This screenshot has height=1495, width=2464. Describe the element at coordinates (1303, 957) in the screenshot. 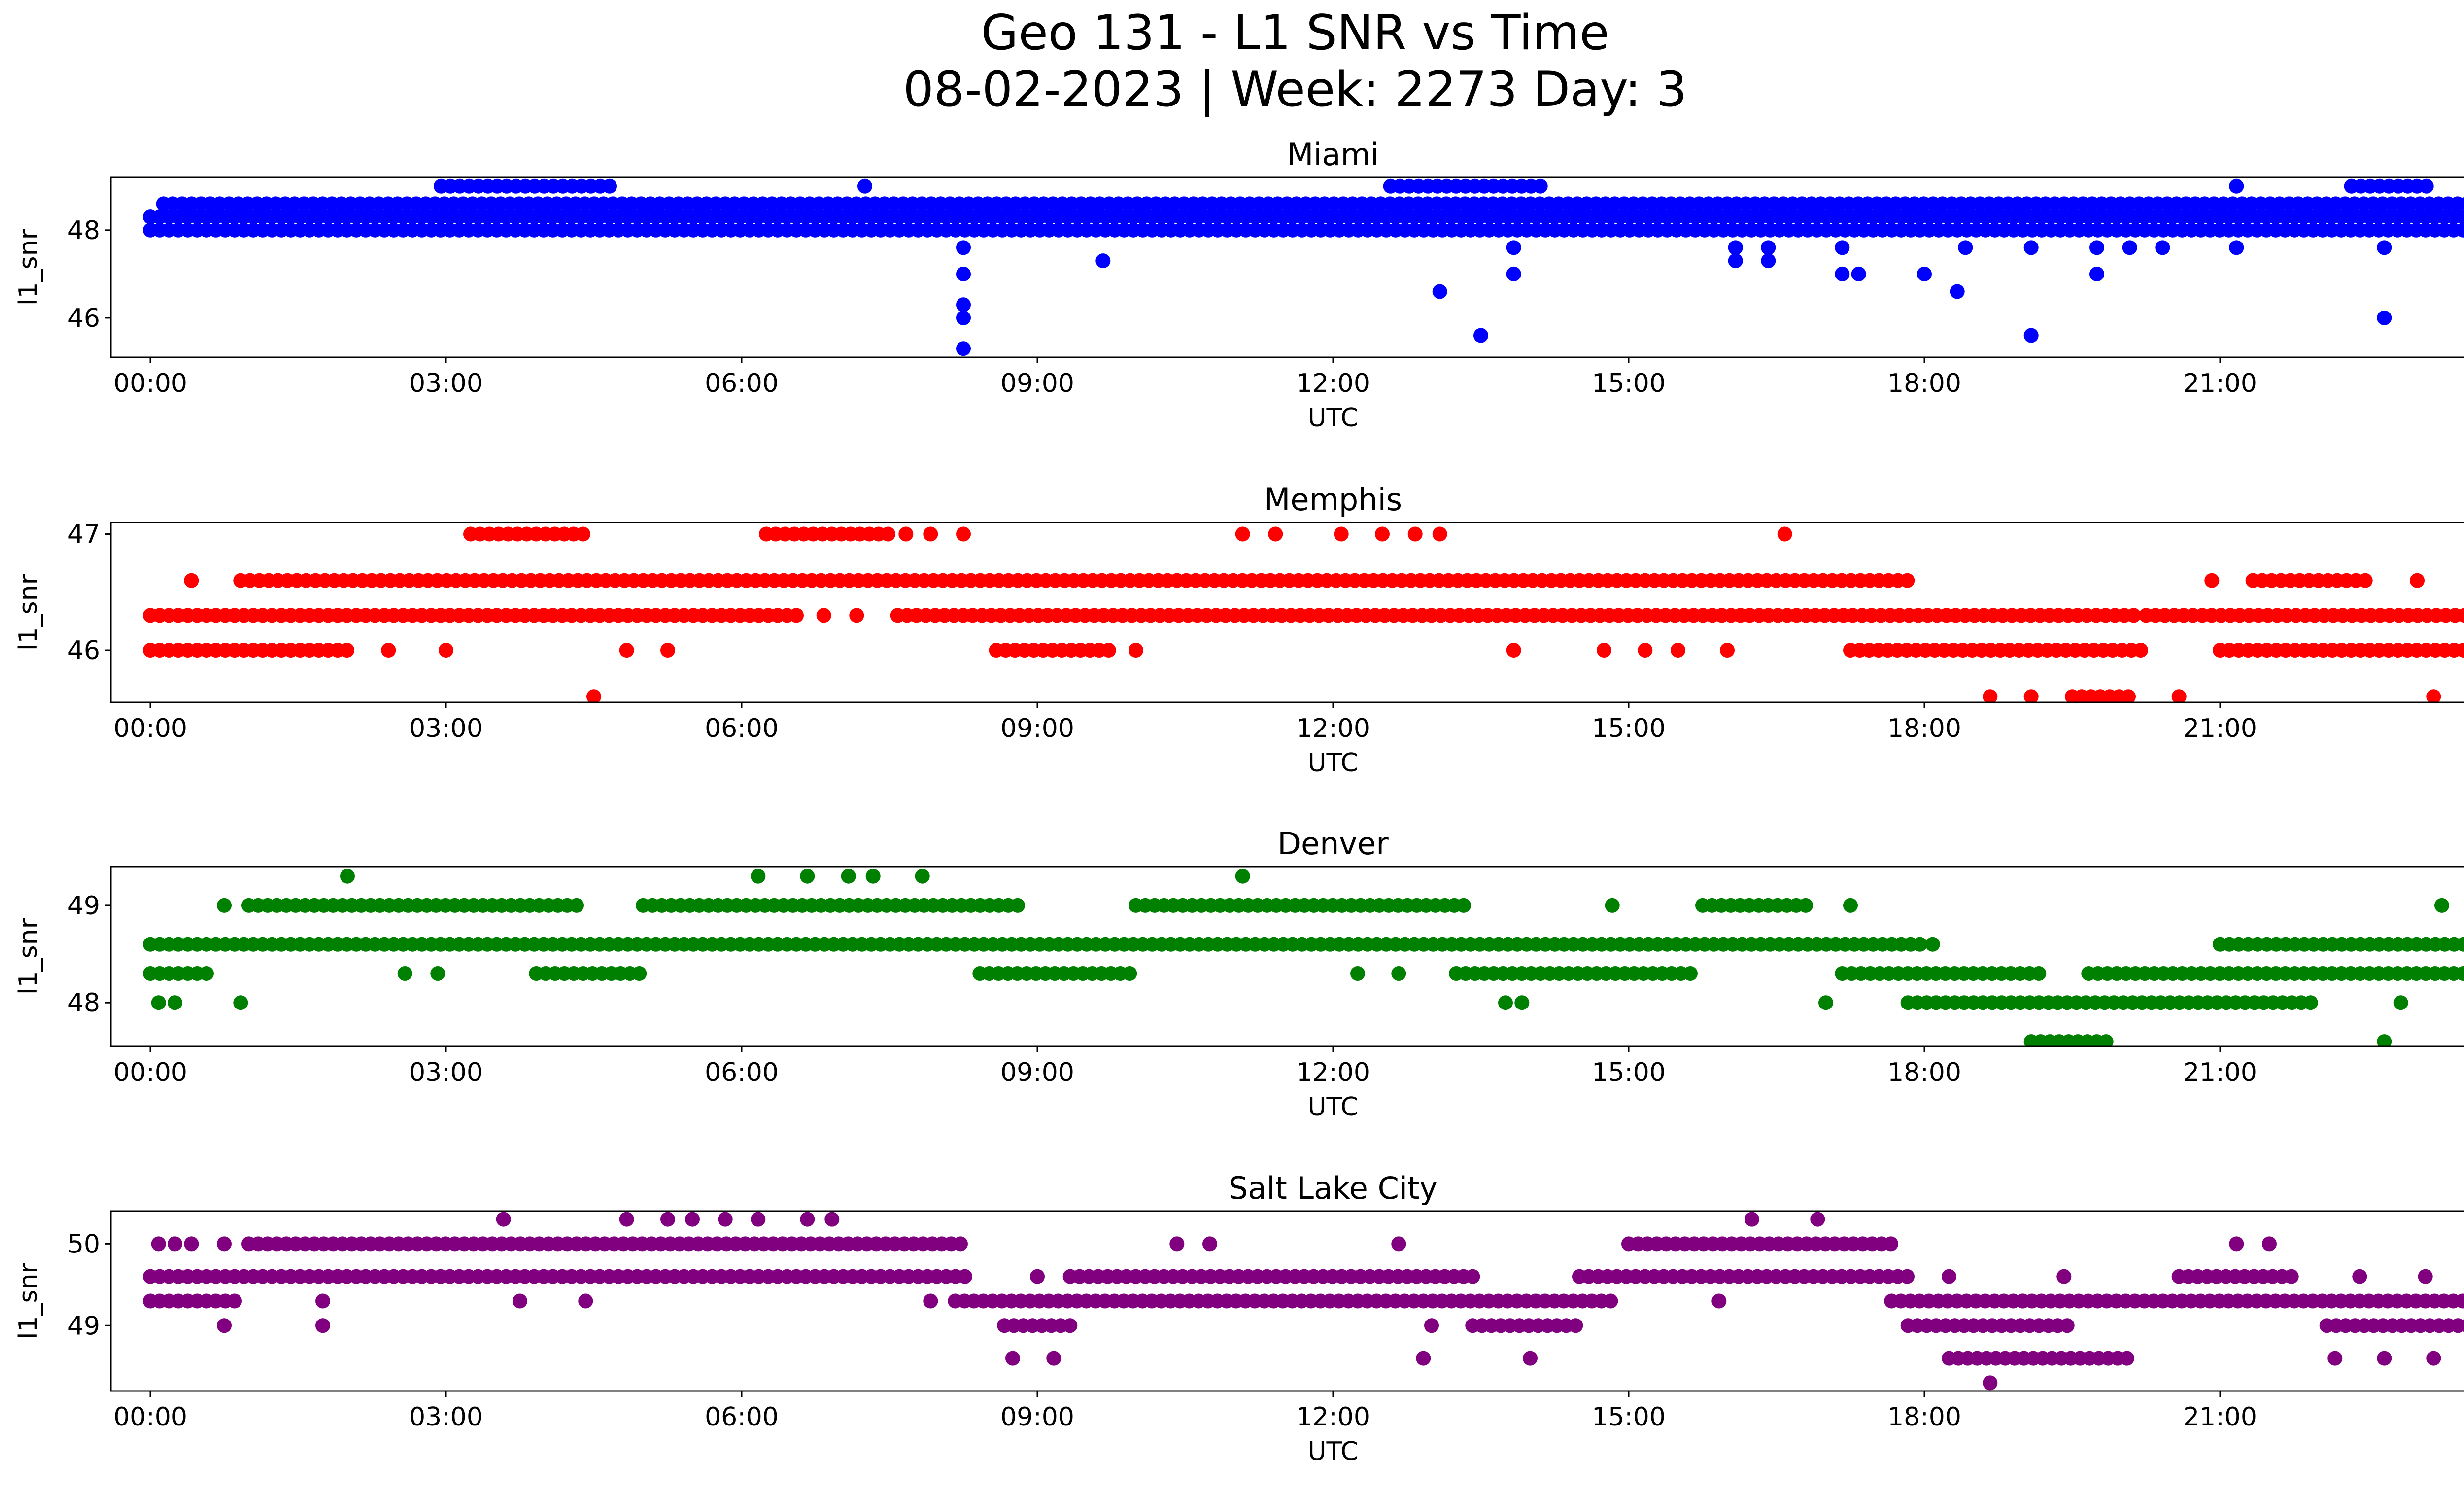

I see `data-marks` at that location.